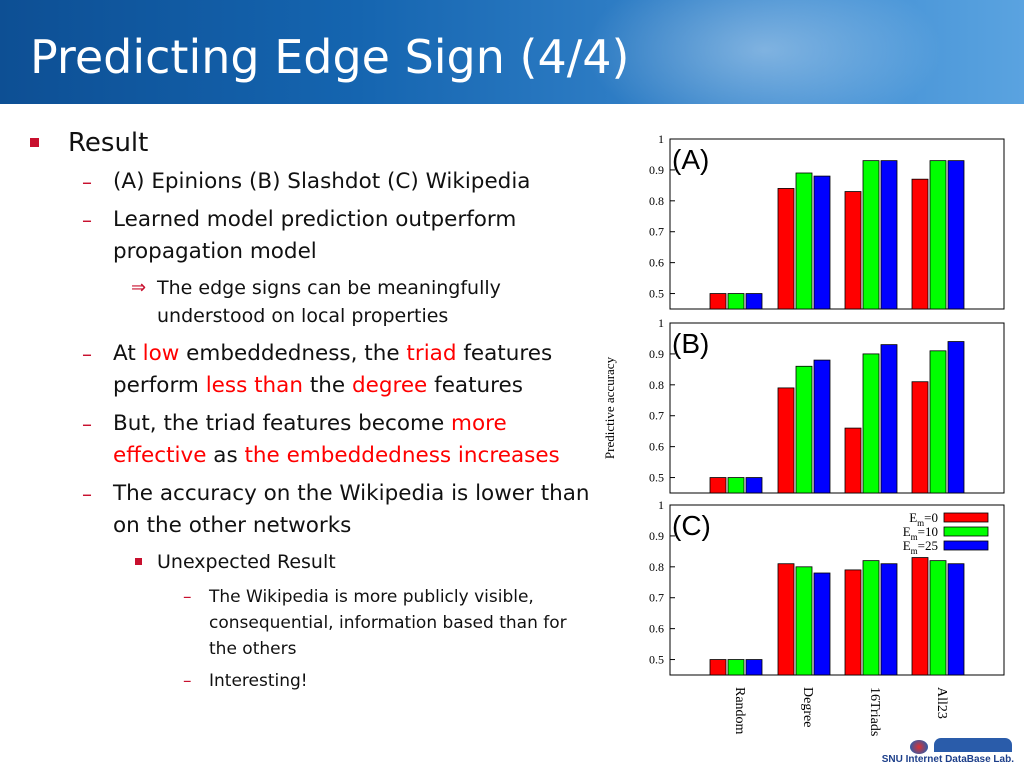 This screenshot has height=768, width=1024. I want to click on title-glow, so click(764, 52).